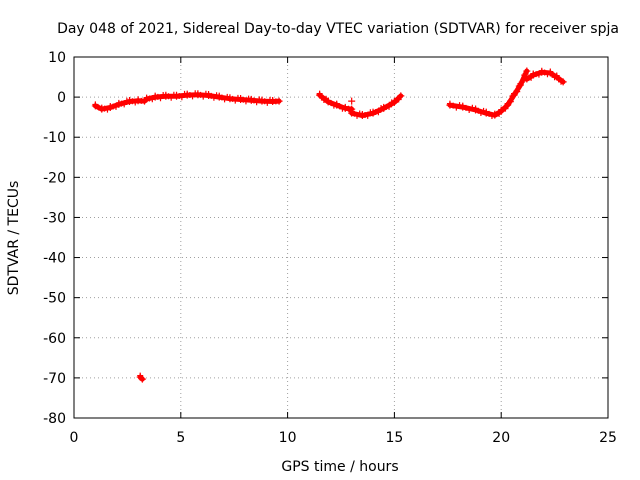 This screenshot has height=480, width=640. Describe the element at coordinates (54, 299) in the screenshot. I see `y-tick-label: -50` at that location.